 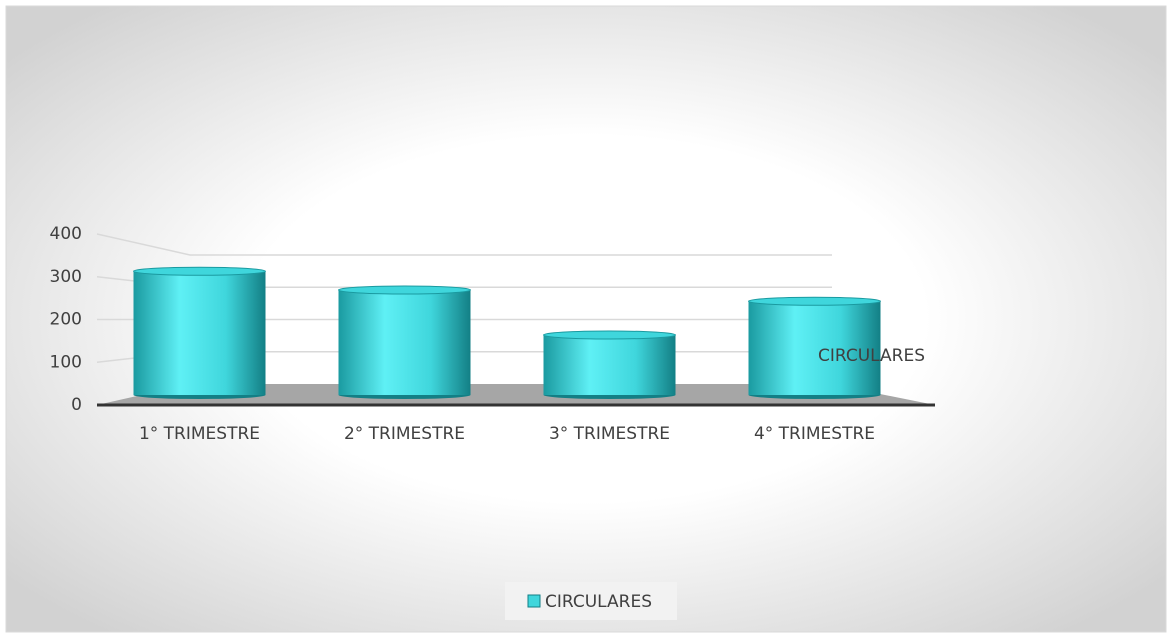 I want to click on x-tick-label: 3° TRIMESTRE, so click(x=609, y=434).